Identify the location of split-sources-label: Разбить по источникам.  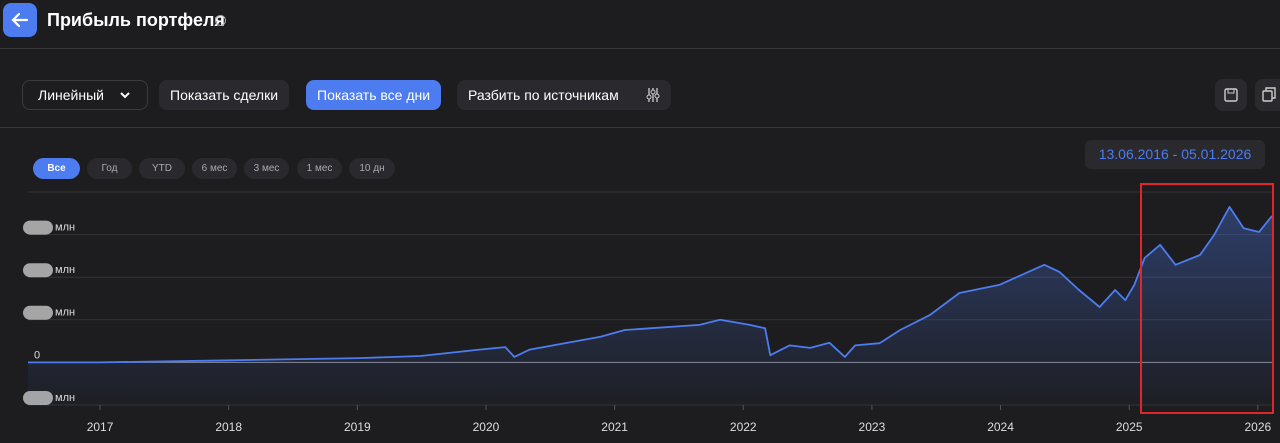
(543, 95).